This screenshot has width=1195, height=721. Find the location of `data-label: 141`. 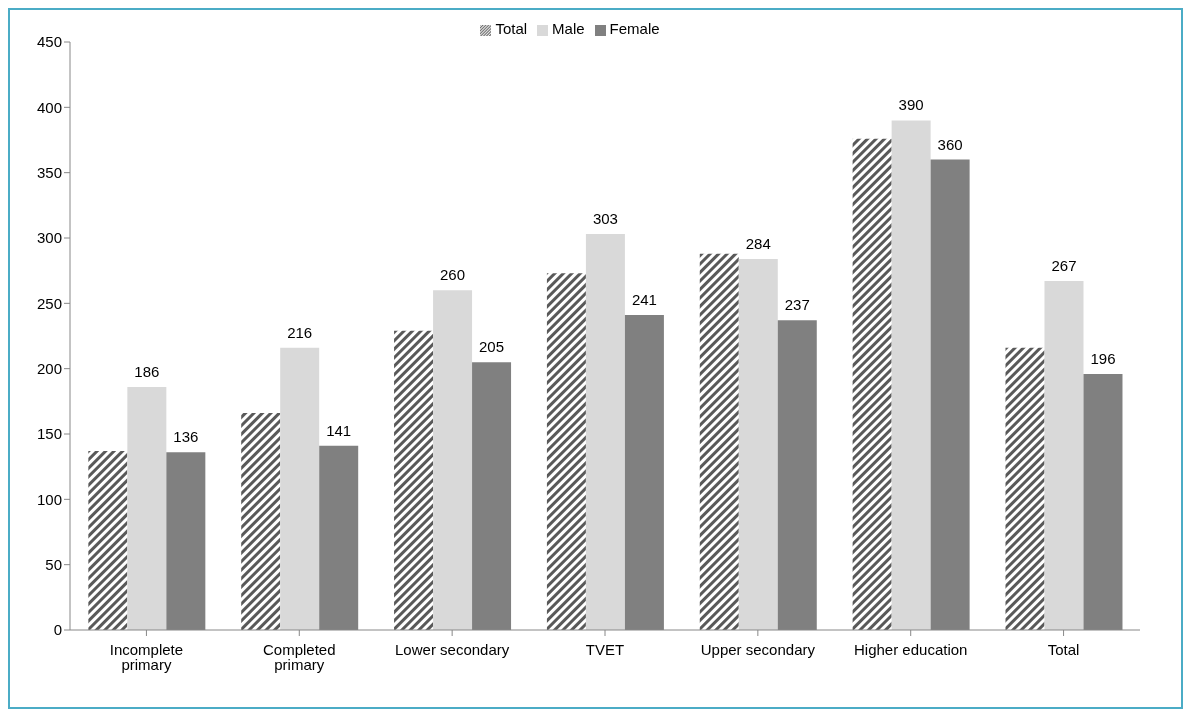

data-label: 141 is located at coordinates (339, 430).